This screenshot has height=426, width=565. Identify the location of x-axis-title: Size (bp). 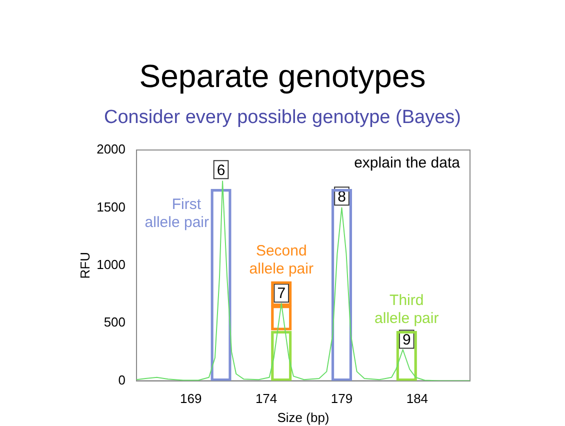
(303, 417).